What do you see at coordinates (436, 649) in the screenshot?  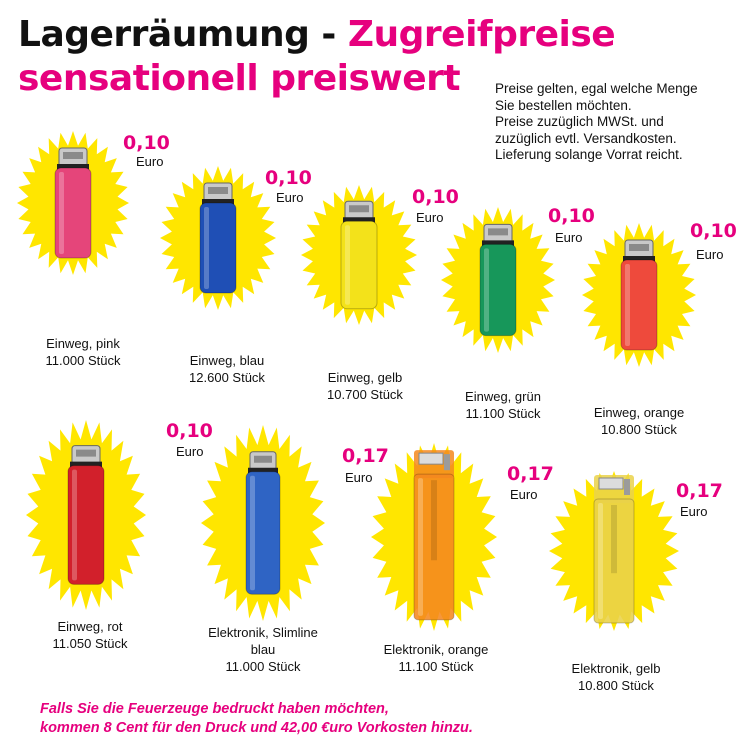 I see `product-name: Elektronik, orange` at bounding box center [436, 649].